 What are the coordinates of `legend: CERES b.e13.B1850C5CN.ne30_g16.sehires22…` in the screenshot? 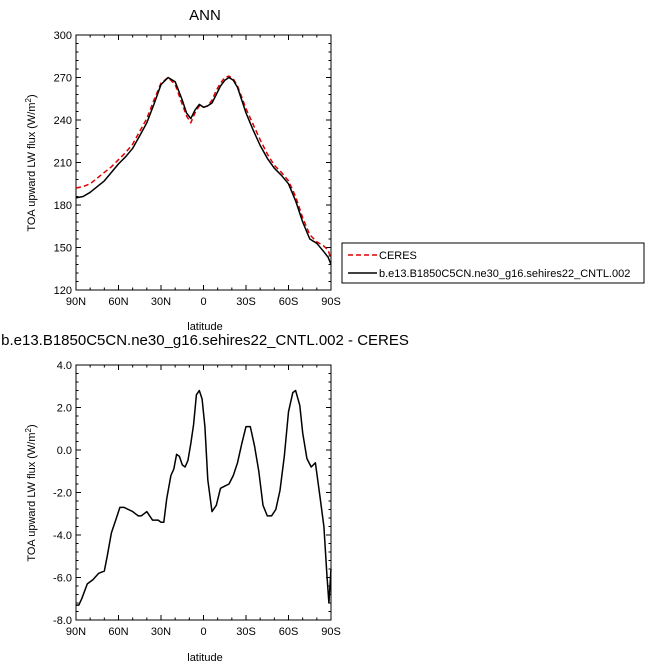 It's located at (493, 263).